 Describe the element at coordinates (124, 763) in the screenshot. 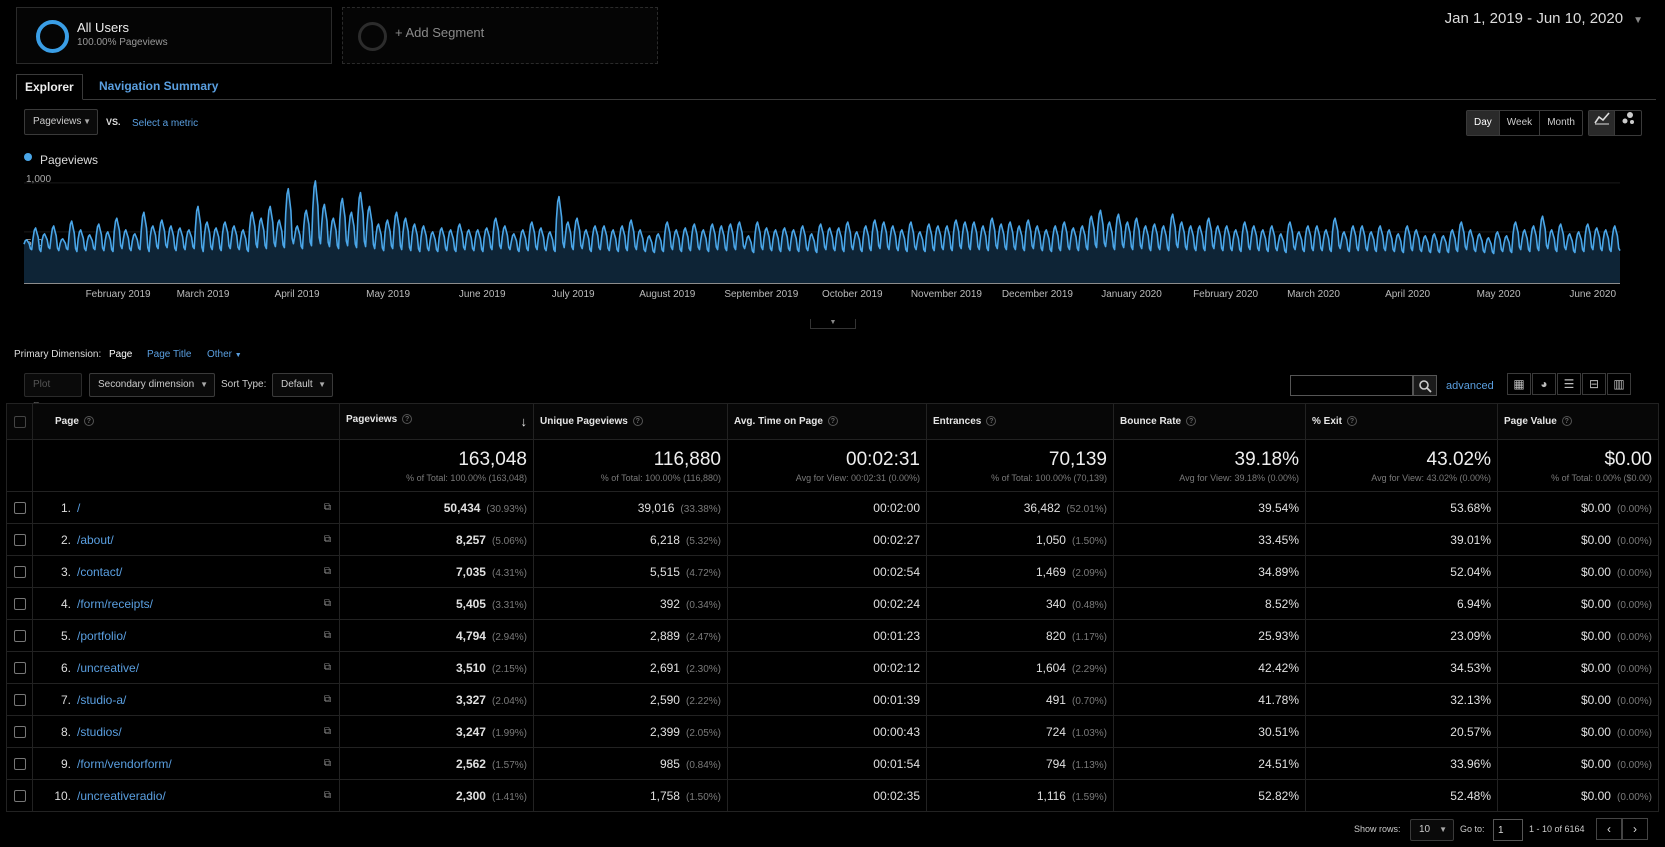

I see `page-link: /form/vendorform/` at that location.